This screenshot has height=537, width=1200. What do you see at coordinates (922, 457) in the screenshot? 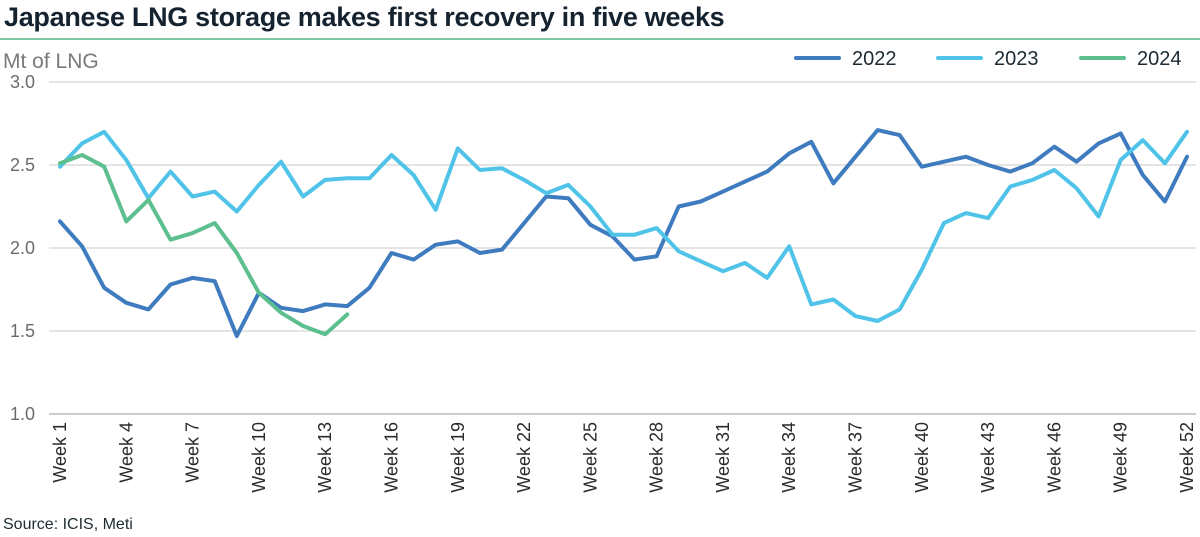
I see `x-tick-label: Week 40` at bounding box center [922, 457].